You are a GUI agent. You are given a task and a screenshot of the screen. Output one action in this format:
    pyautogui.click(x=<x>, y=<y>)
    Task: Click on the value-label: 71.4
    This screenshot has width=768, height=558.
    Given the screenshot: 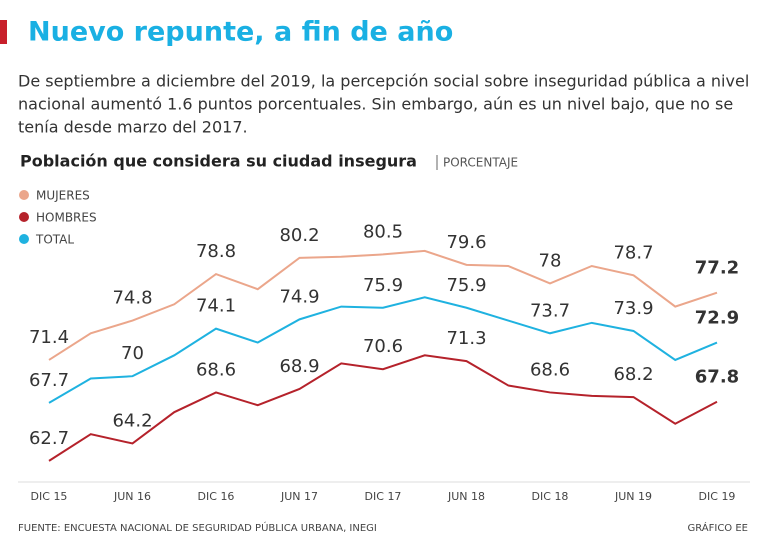 What is the action you would take?
    pyautogui.click(x=49, y=337)
    